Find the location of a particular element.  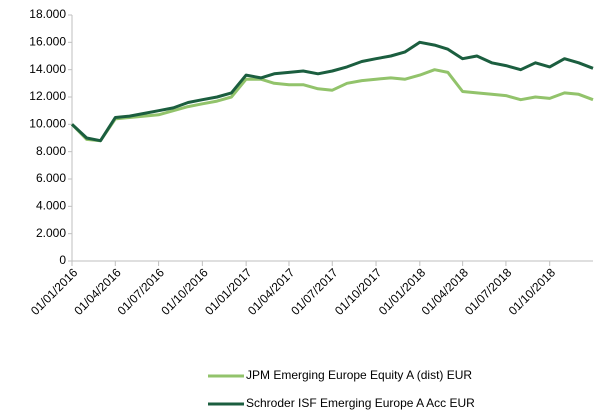

y-tick-label: 10.000 is located at coordinates (47, 124).